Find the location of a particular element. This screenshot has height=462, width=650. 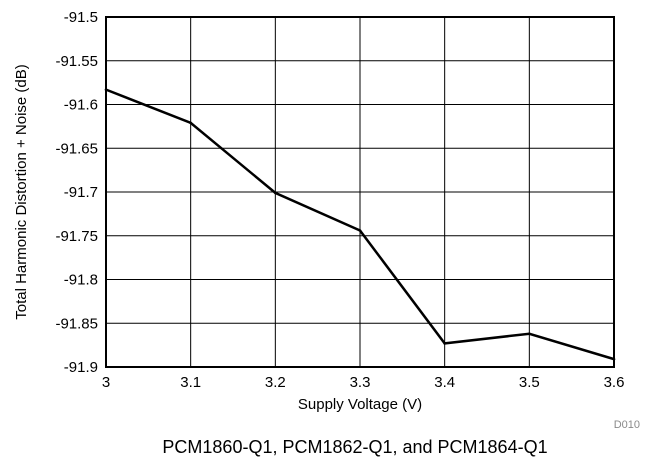

y-tick-label: -91.5 is located at coordinates (81, 17).